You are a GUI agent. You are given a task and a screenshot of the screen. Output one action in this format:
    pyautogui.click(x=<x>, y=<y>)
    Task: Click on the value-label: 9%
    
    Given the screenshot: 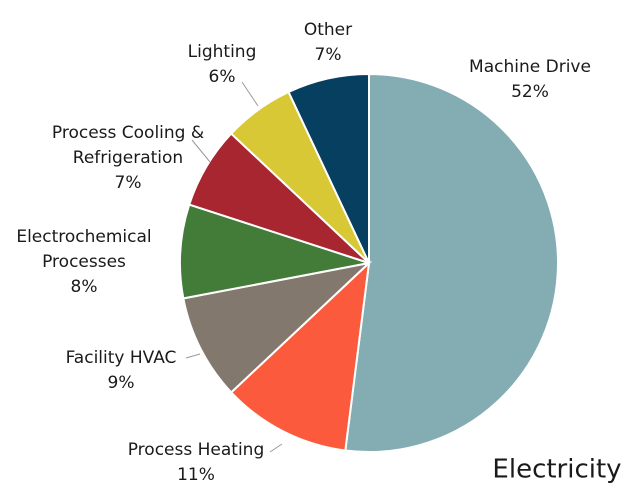 What is the action you would take?
    pyautogui.click(x=121, y=383)
    